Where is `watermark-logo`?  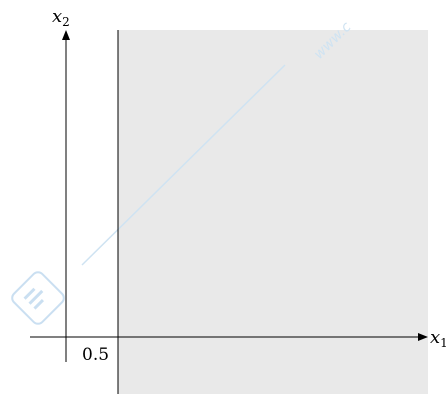
watermark-logo is located at coordinates (38, 298).